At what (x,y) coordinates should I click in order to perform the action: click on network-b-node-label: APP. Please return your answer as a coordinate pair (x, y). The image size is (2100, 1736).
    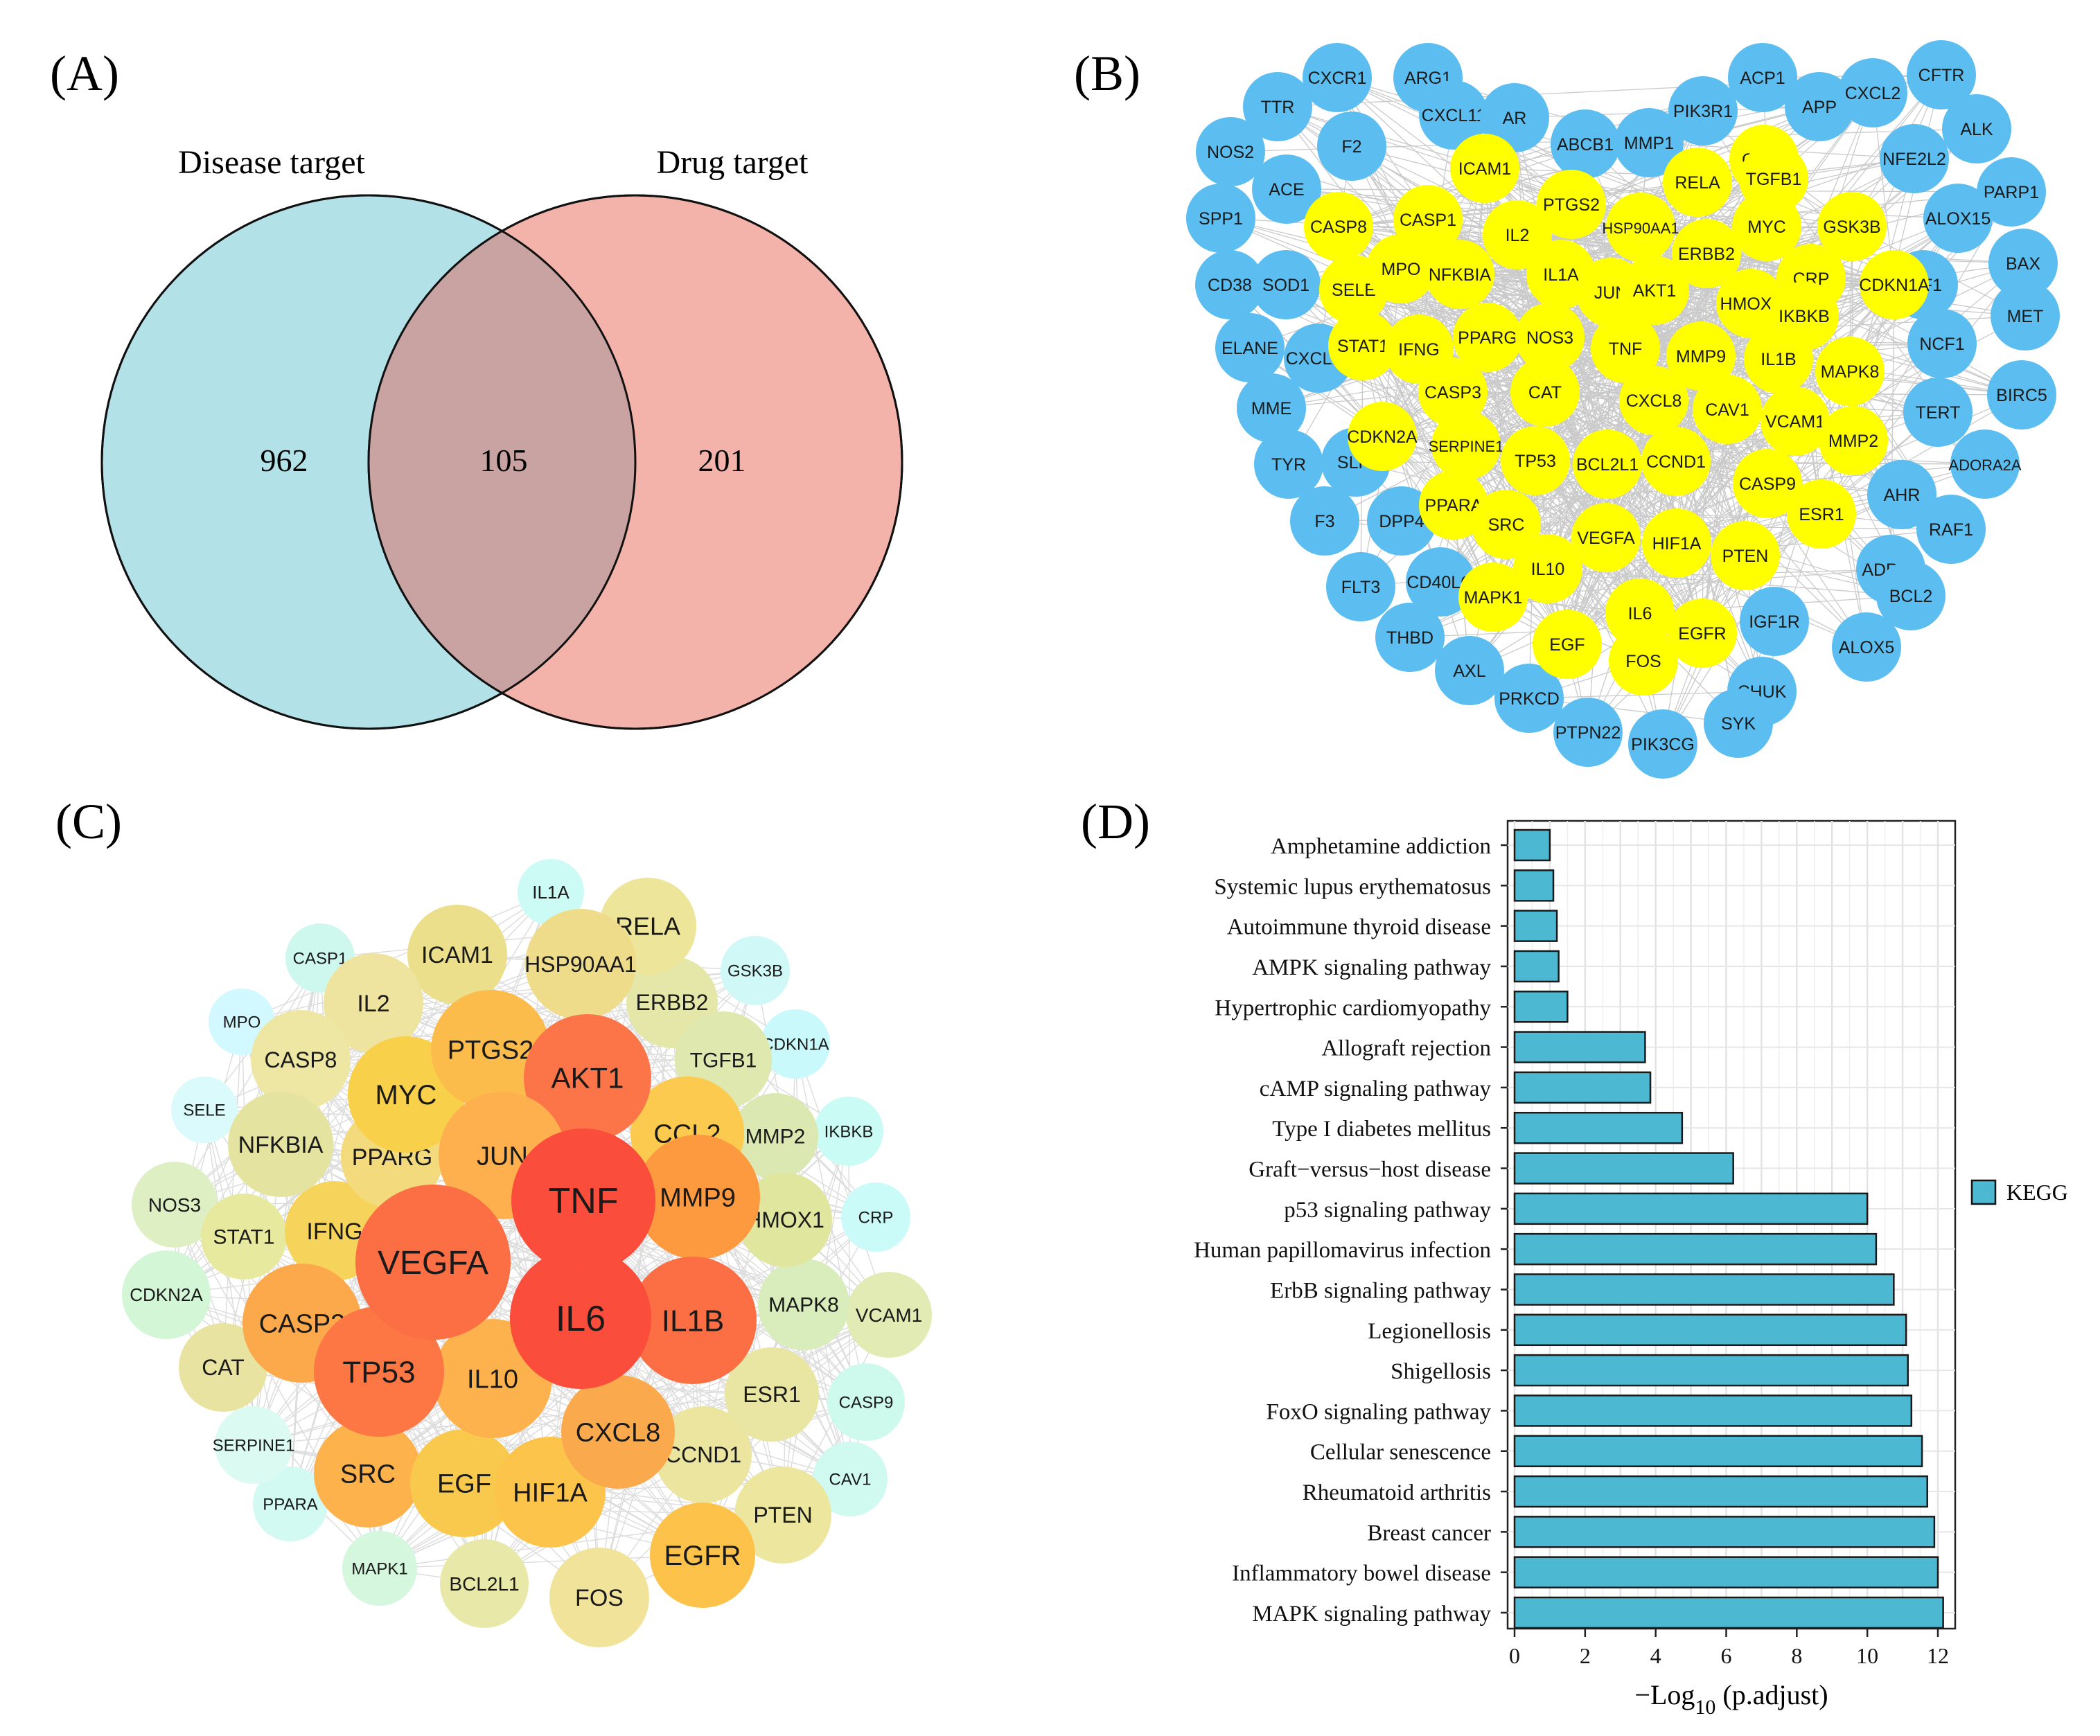
    Looking at the image, I should click on (1819, 108).